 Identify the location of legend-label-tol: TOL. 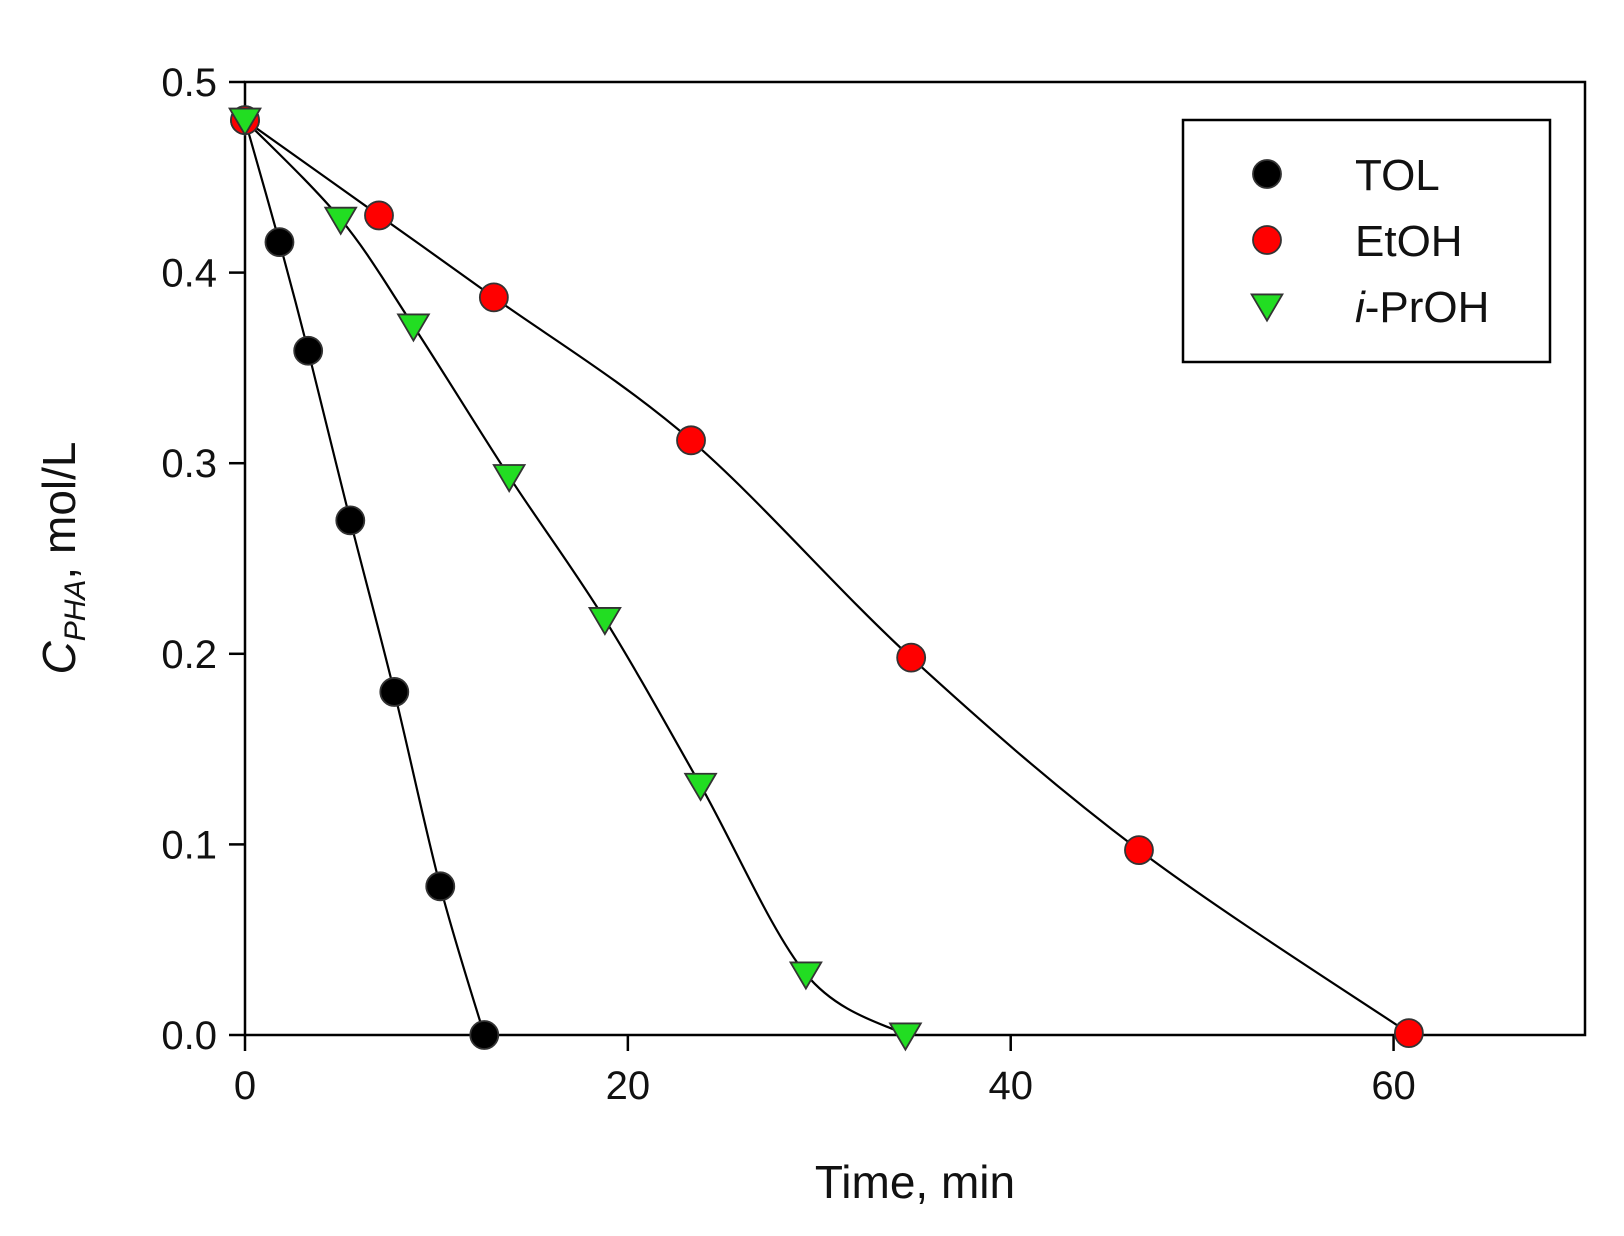
(1397, 175).